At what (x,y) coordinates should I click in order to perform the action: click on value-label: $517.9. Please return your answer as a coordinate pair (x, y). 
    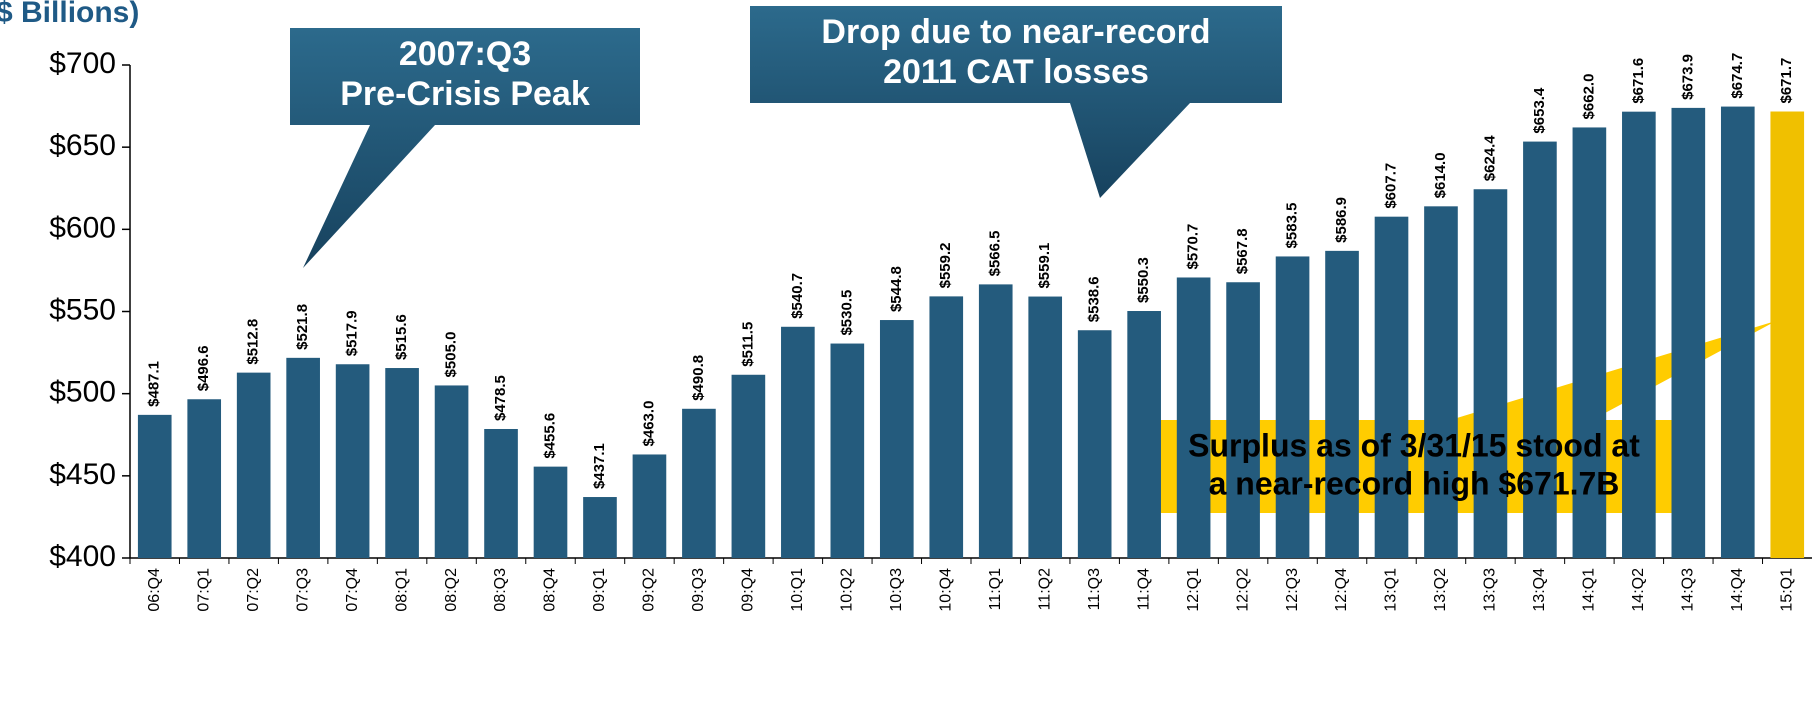
    Looking at the image, I should click on (352, 333).